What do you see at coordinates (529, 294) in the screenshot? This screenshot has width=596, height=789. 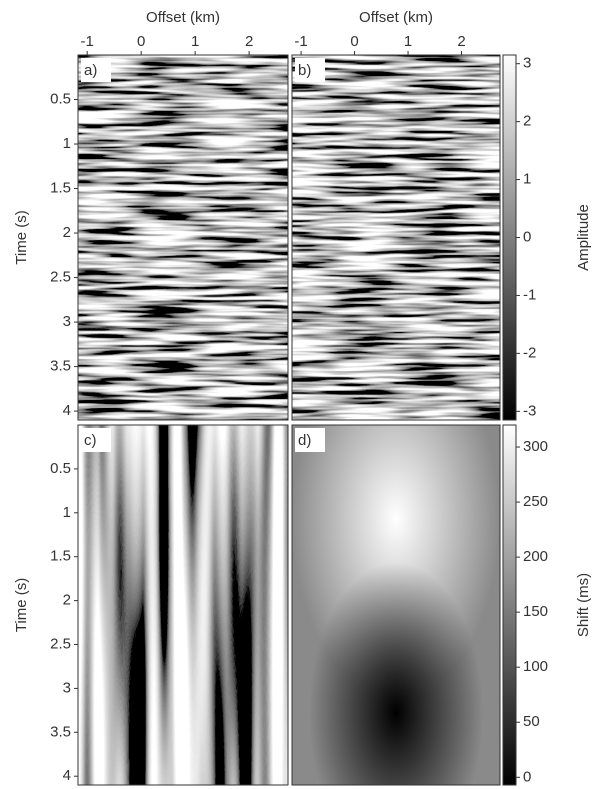 I see `colorbar-tick-label: -1` at bounding box center [529, 294].